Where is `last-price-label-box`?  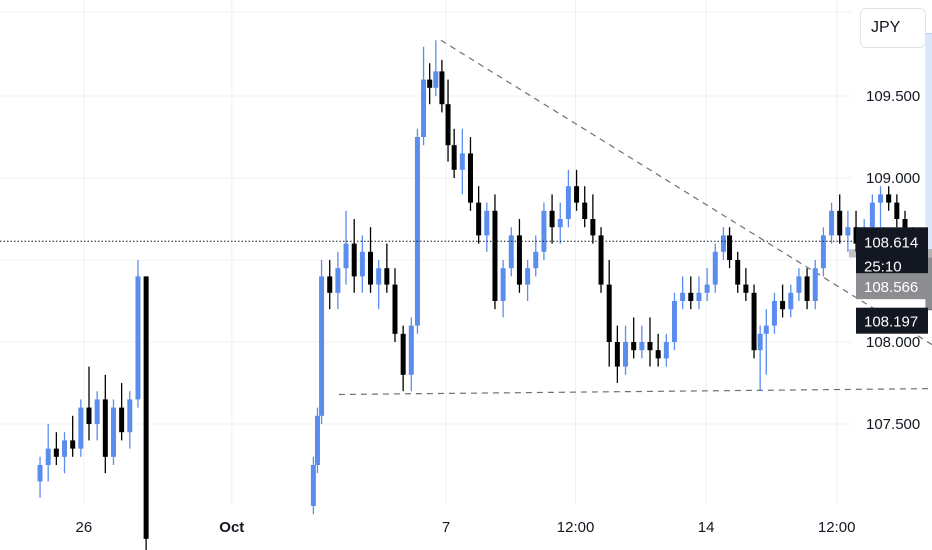
last-price-label-box is located at coordinates (892, 254).